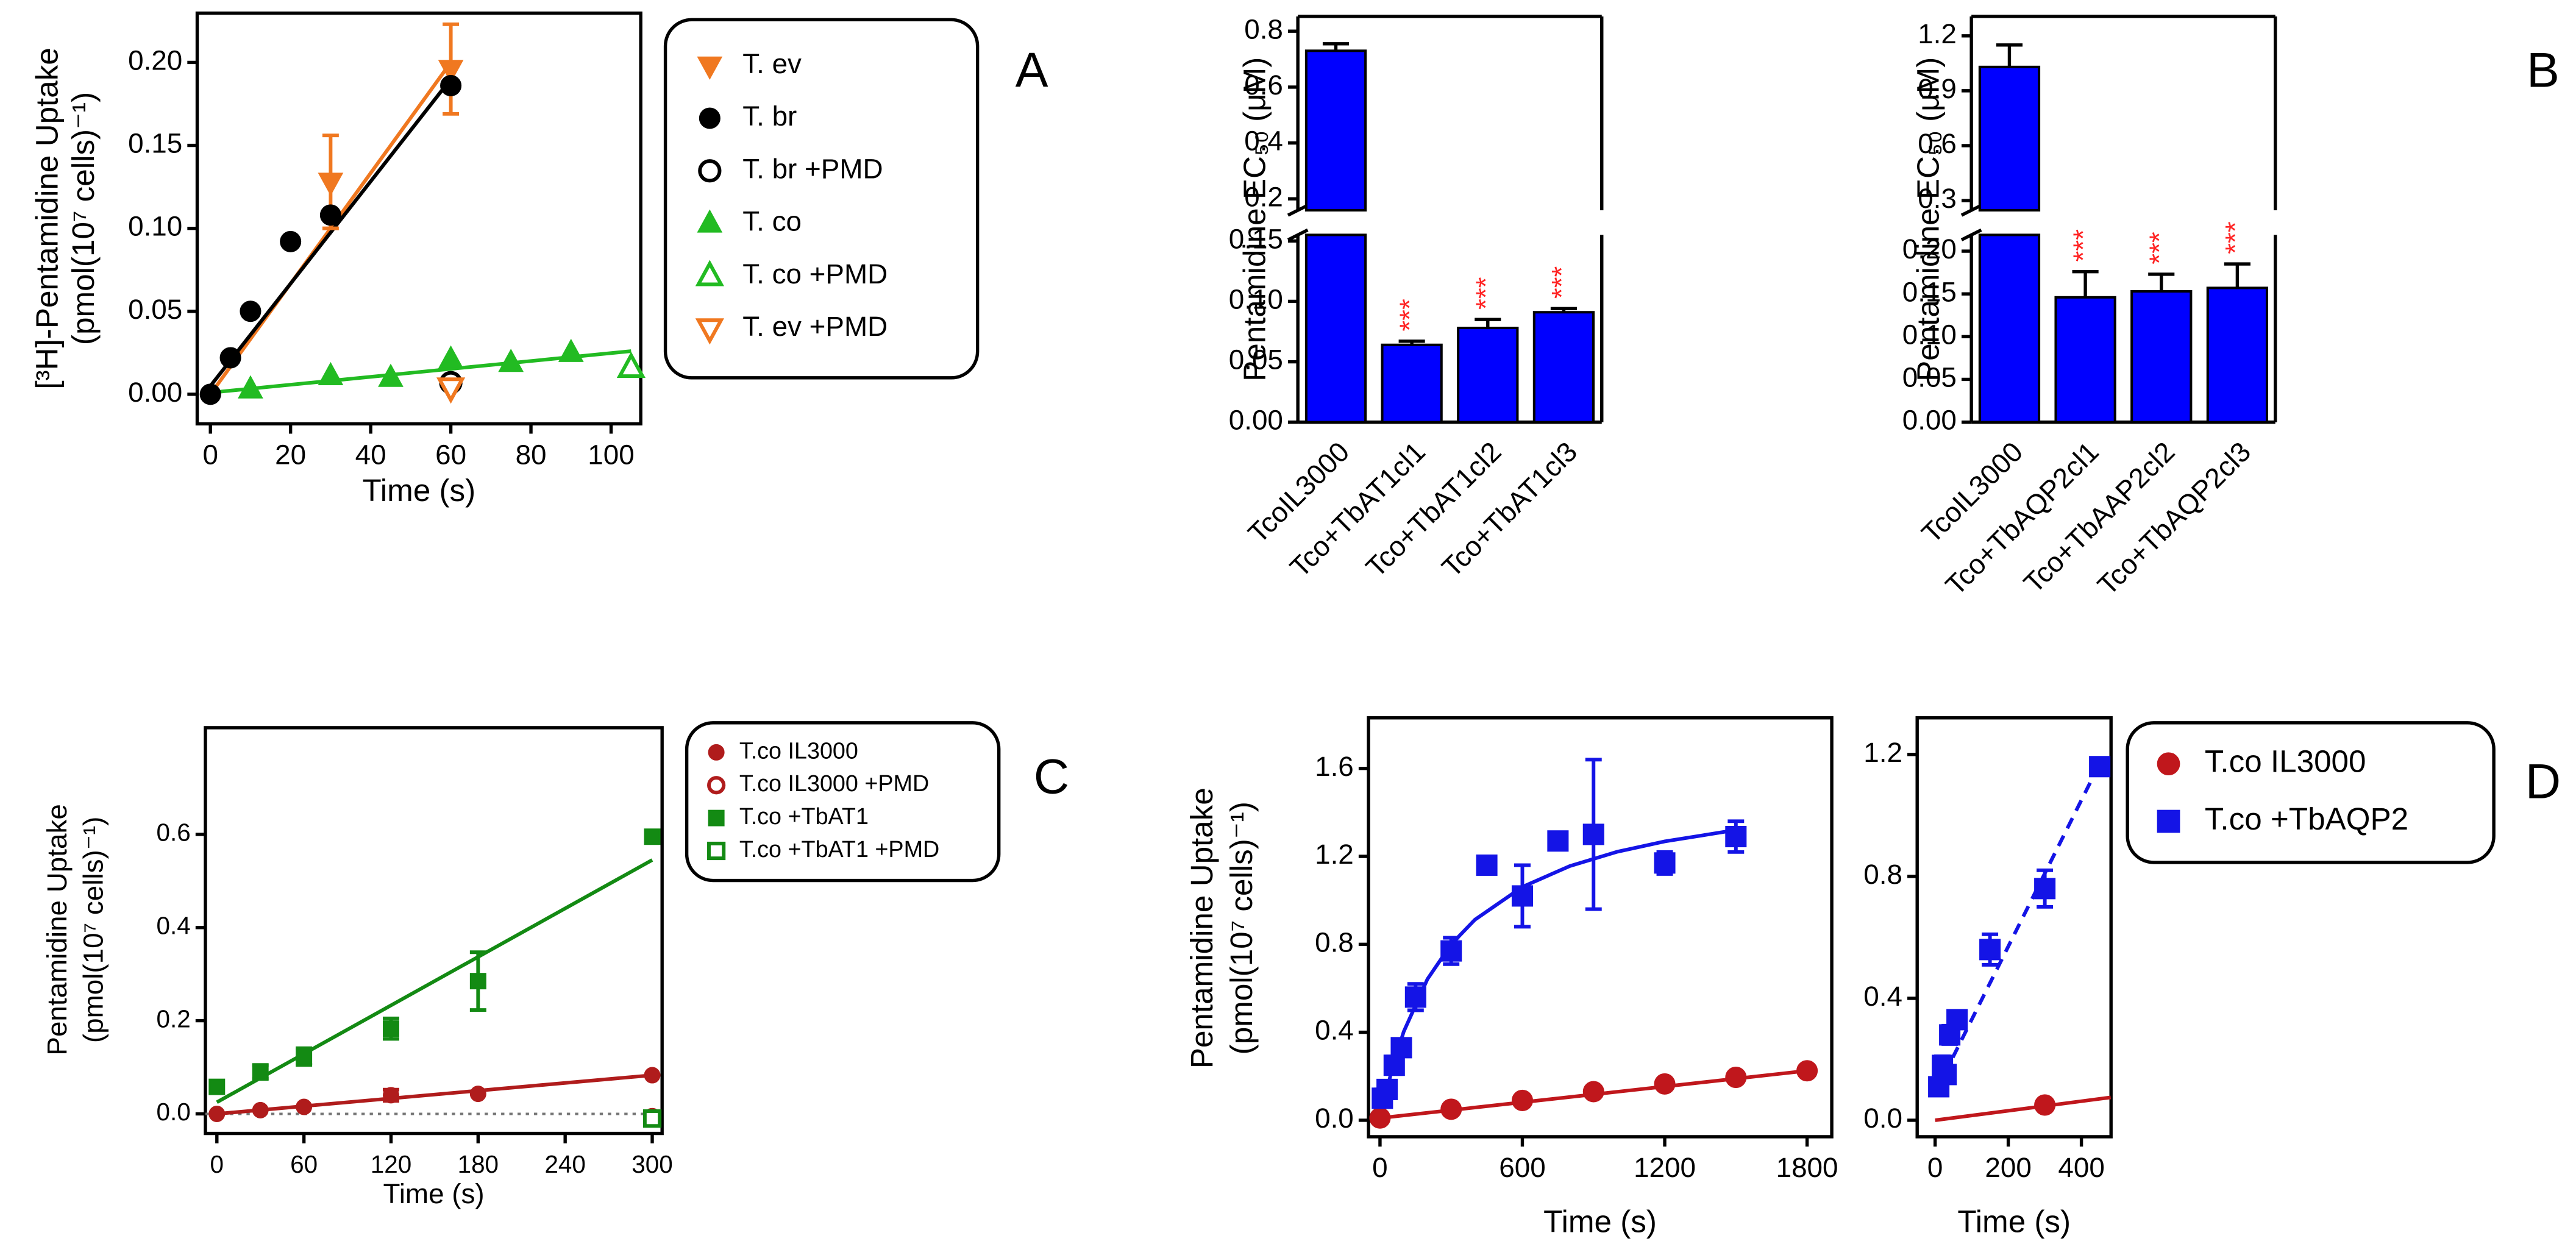 The height and width of the screenshot is (1255, 2576). Describe the element at coordinates (1051, 776) in the screenshot. I see `panel-label: C` at that location.